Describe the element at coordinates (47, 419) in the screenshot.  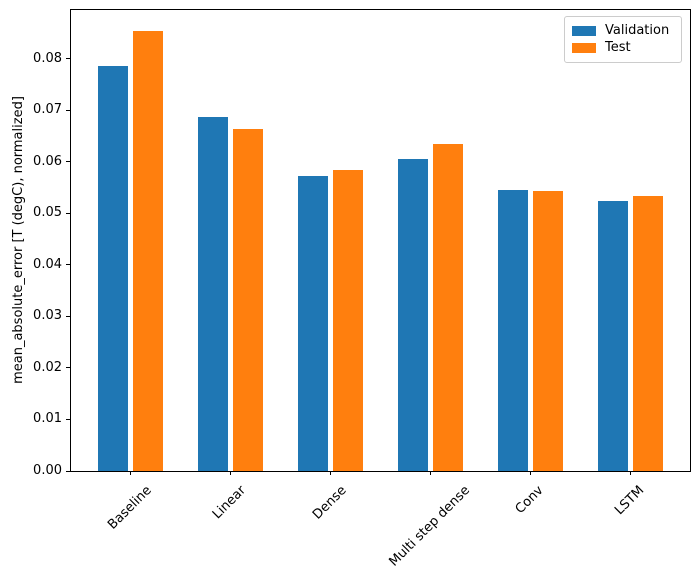
I see `y-tick-label: 0.01` at that location.